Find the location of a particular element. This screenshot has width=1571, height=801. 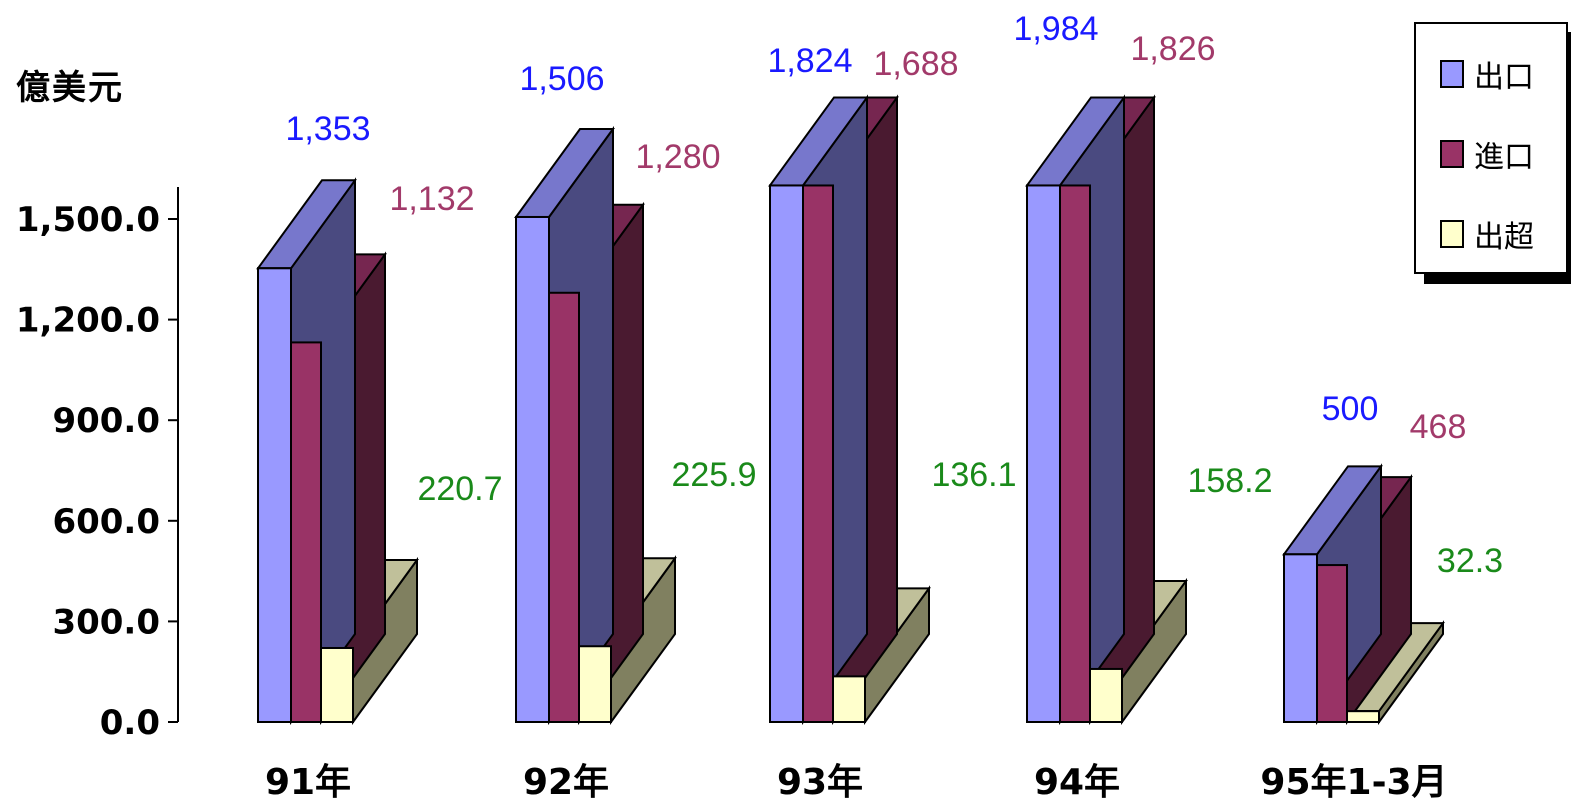

data-label-import: 468 is located at coordinates (1438, 427).